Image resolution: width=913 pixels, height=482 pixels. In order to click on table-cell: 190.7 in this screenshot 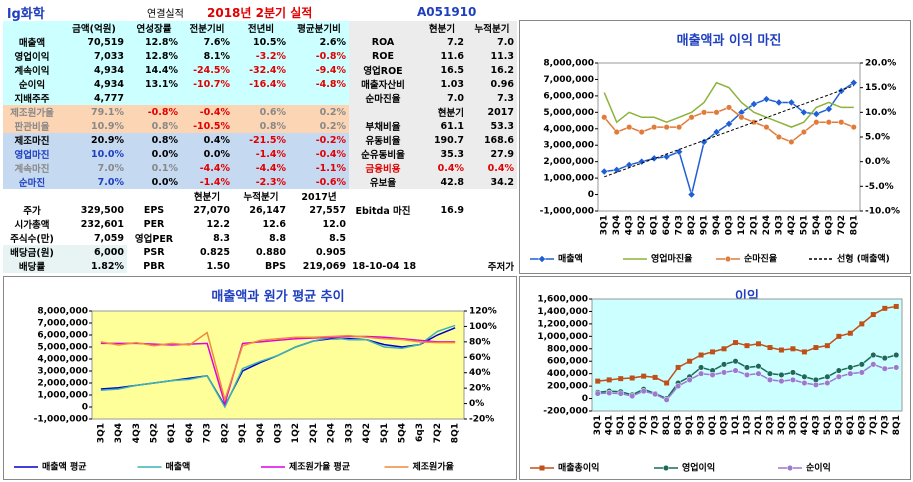, I will do `click(442, 140)`.